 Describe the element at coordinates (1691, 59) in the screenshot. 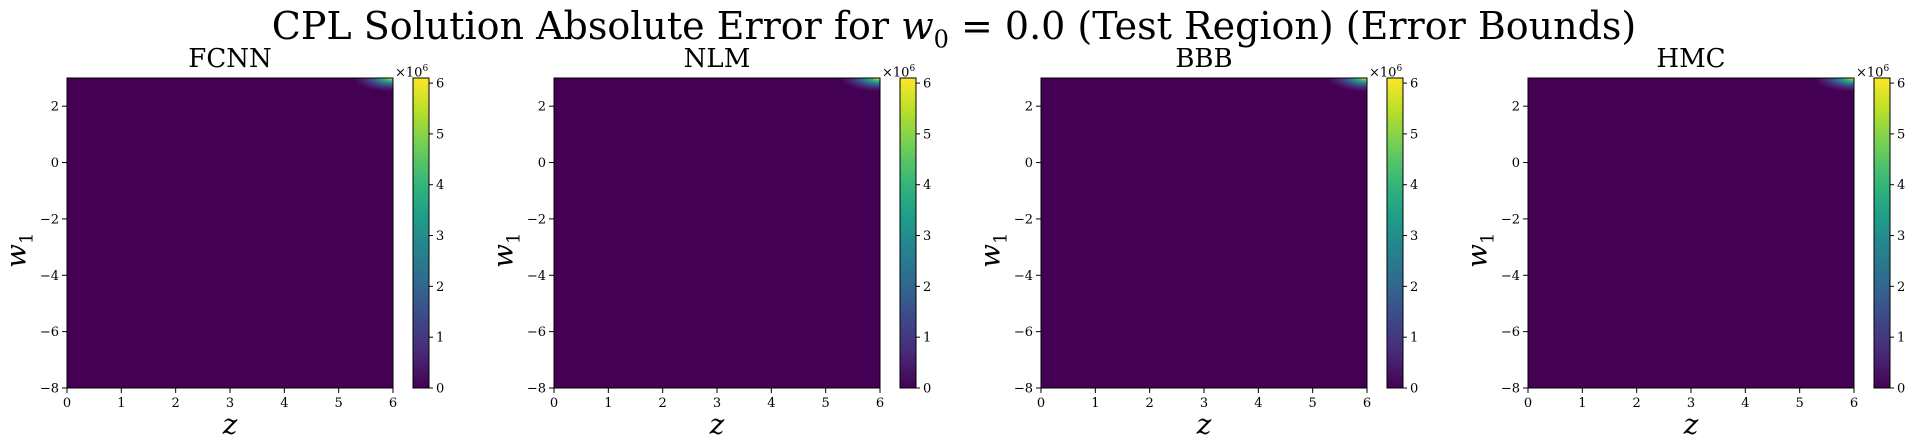

I see `panel-title: HMC` at that location.